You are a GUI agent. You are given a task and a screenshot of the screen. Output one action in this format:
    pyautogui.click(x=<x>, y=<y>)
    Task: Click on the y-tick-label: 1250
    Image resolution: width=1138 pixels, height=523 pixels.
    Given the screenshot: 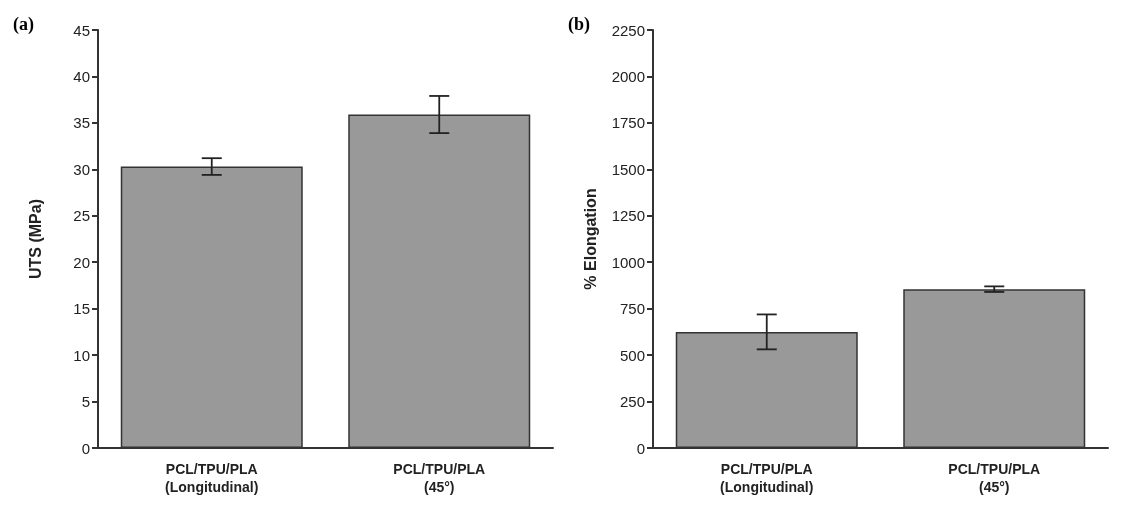 What is the action you would take?
    pyautogui.click(x=628, y=216)
    